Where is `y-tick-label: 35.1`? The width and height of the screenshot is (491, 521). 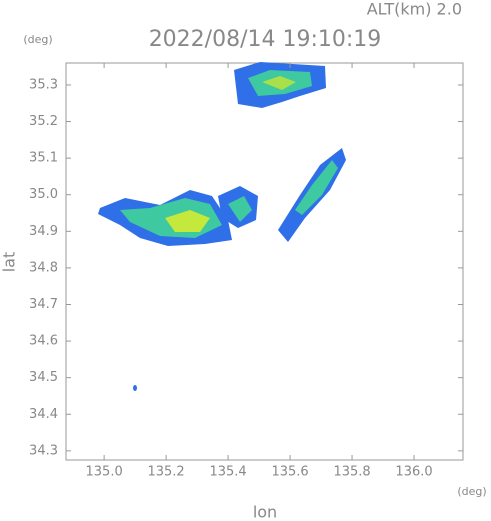
y-tick-label: 35.1 is located at coordinates (43, 158).